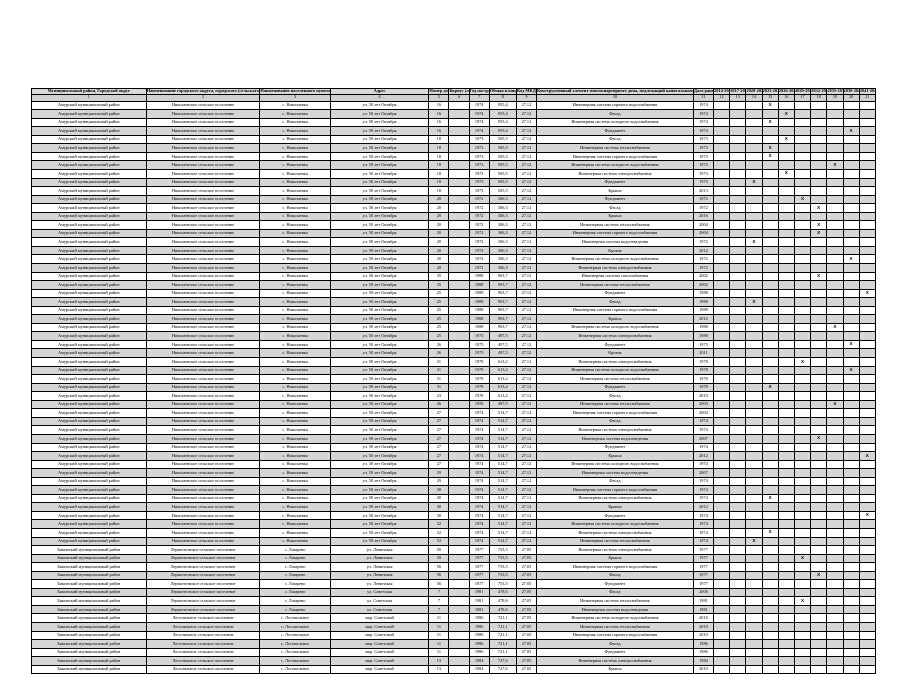 This screenshot has width=905, height=674. I want to click on cell-area: 505,5, so click(502, 165).